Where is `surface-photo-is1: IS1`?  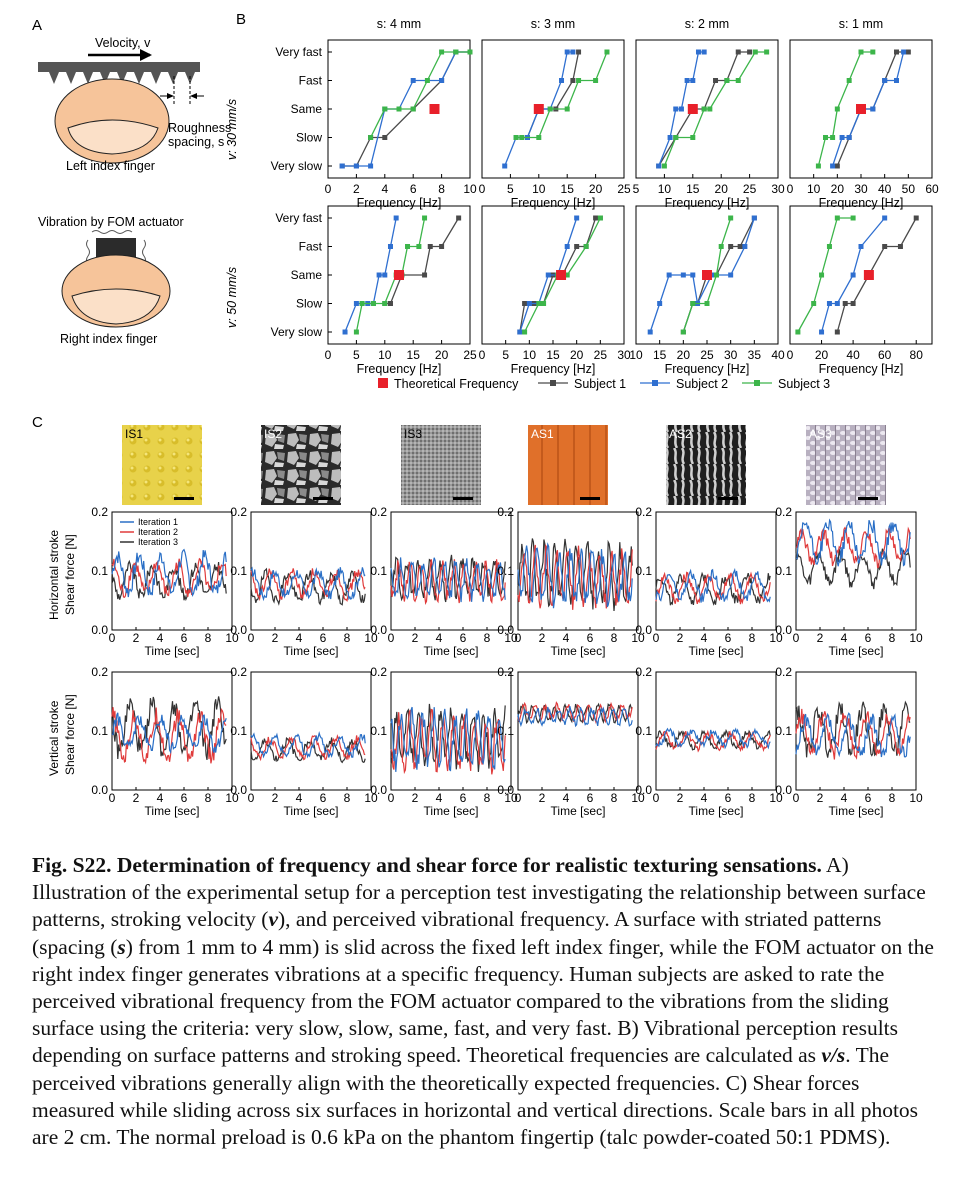 surface-photo-is1: IS1 is located at coordinates (162, 465).